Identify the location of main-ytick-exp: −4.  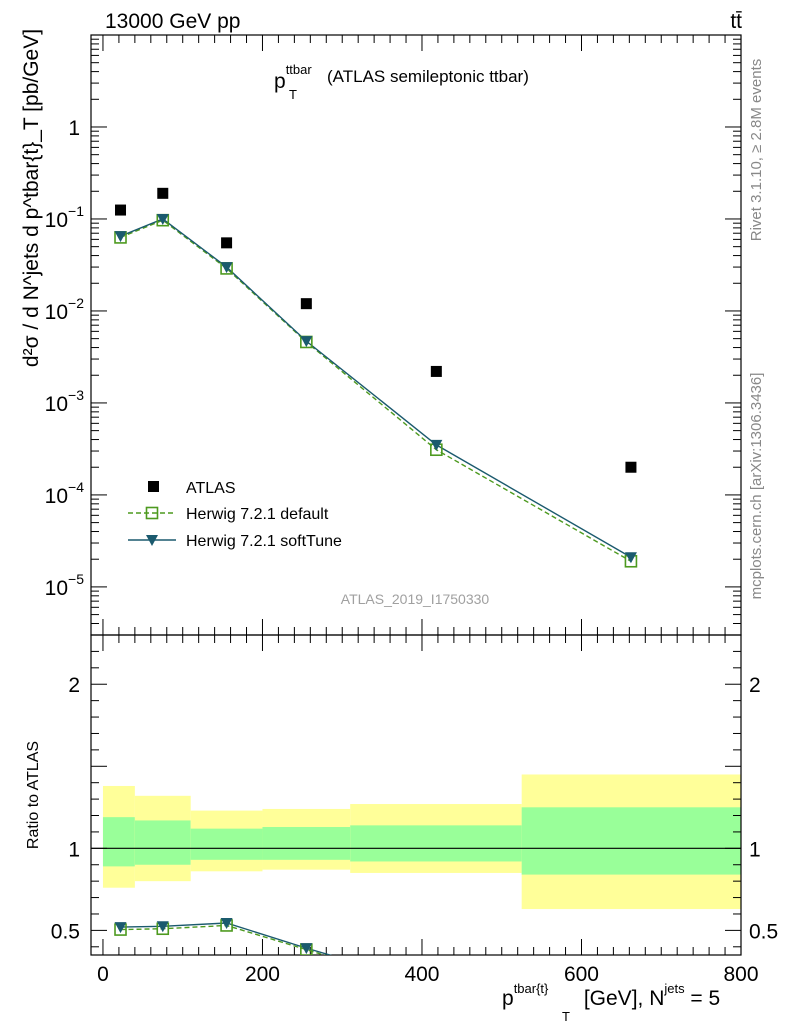
(76, 487).